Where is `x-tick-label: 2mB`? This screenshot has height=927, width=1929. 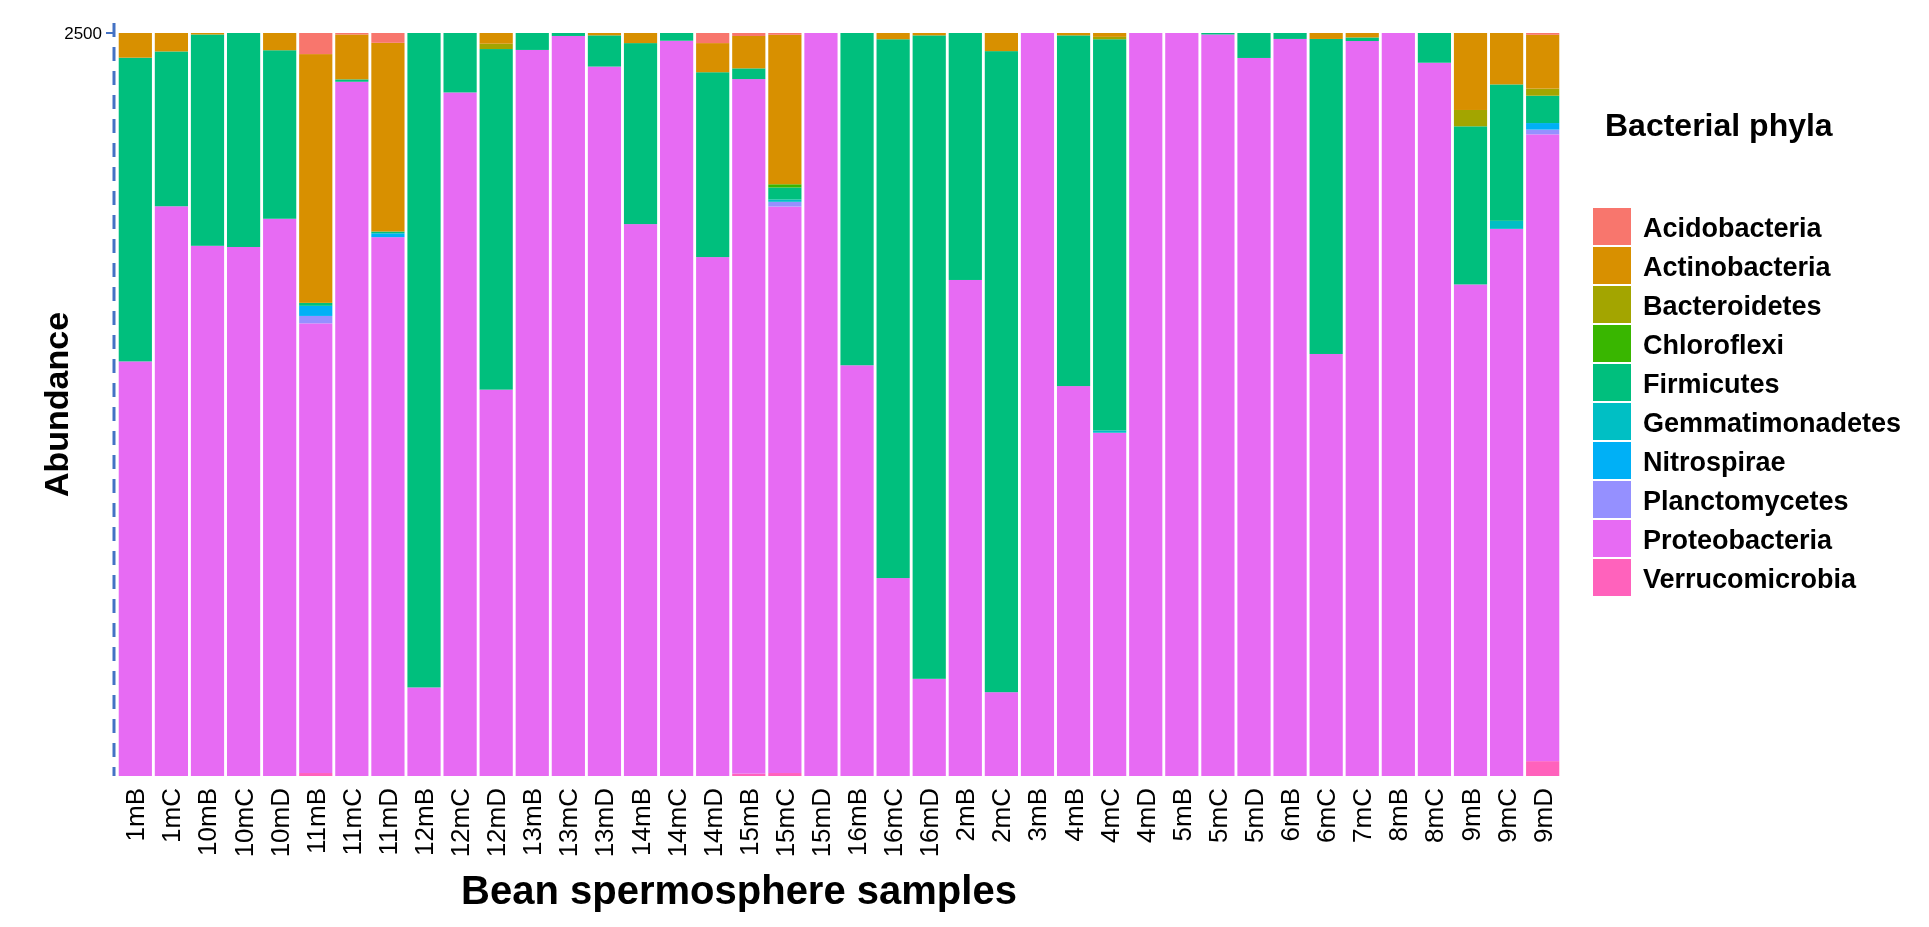 x-tick-label: 2mB is located at coordinates (965, 815).